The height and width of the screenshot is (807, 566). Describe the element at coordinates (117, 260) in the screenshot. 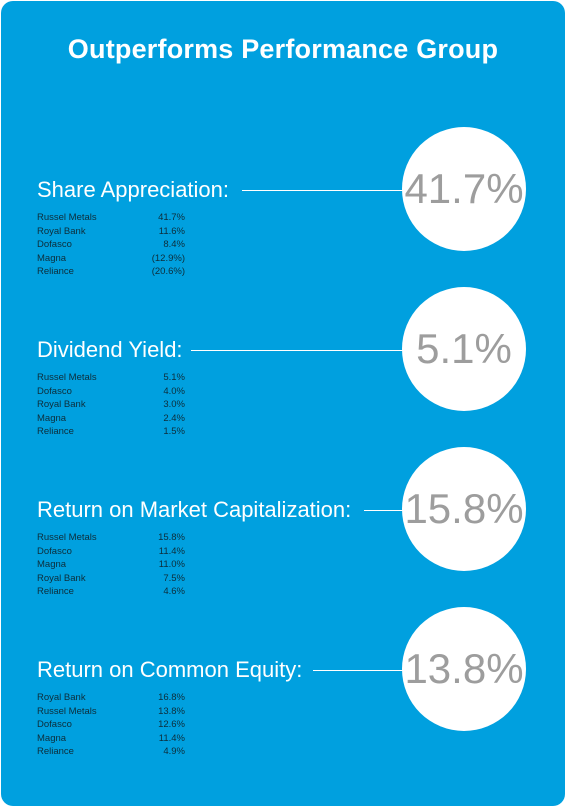

I see `table-row: Magna (12.9%)` at that location.